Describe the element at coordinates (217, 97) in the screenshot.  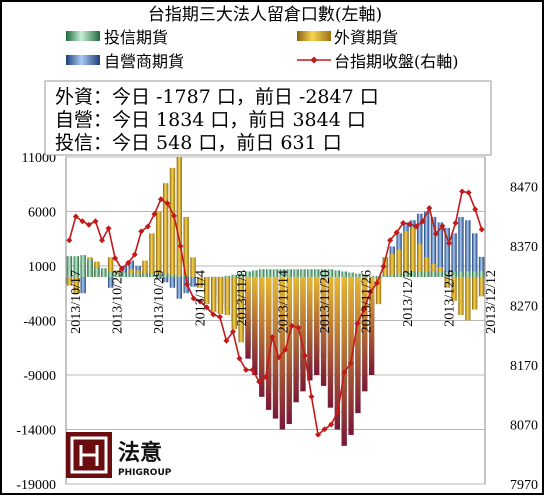
I see `annotation-foreign: 外資：今日 -1787 口，前日 -2847 口` at that location.